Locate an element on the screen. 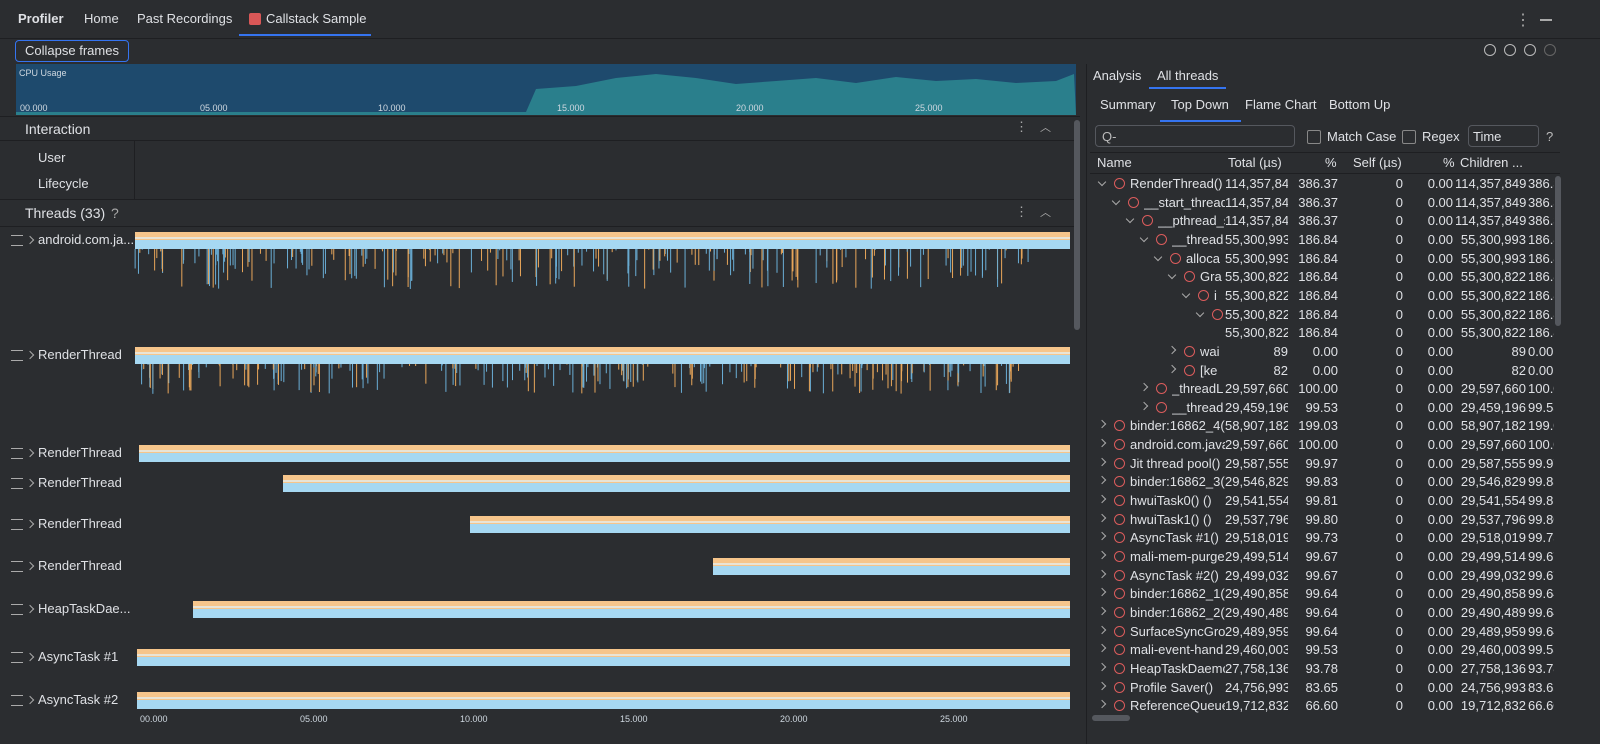  panel-tab: Analysis is located at coordinates (1117, 75).